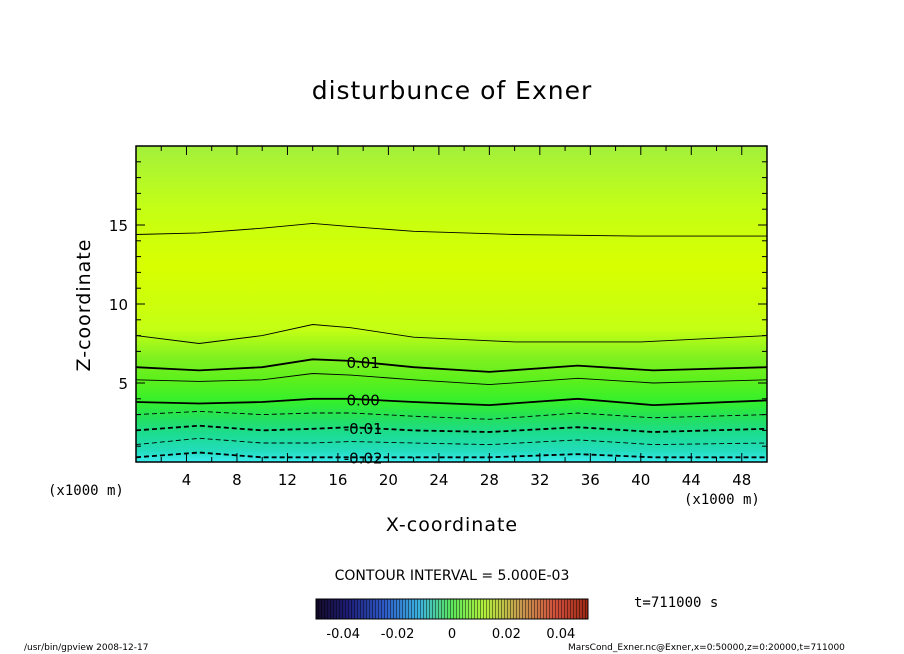  Describe the element at coordinates (640, 480) in the screenshot. I see `x-tick-label: 40` at that location.